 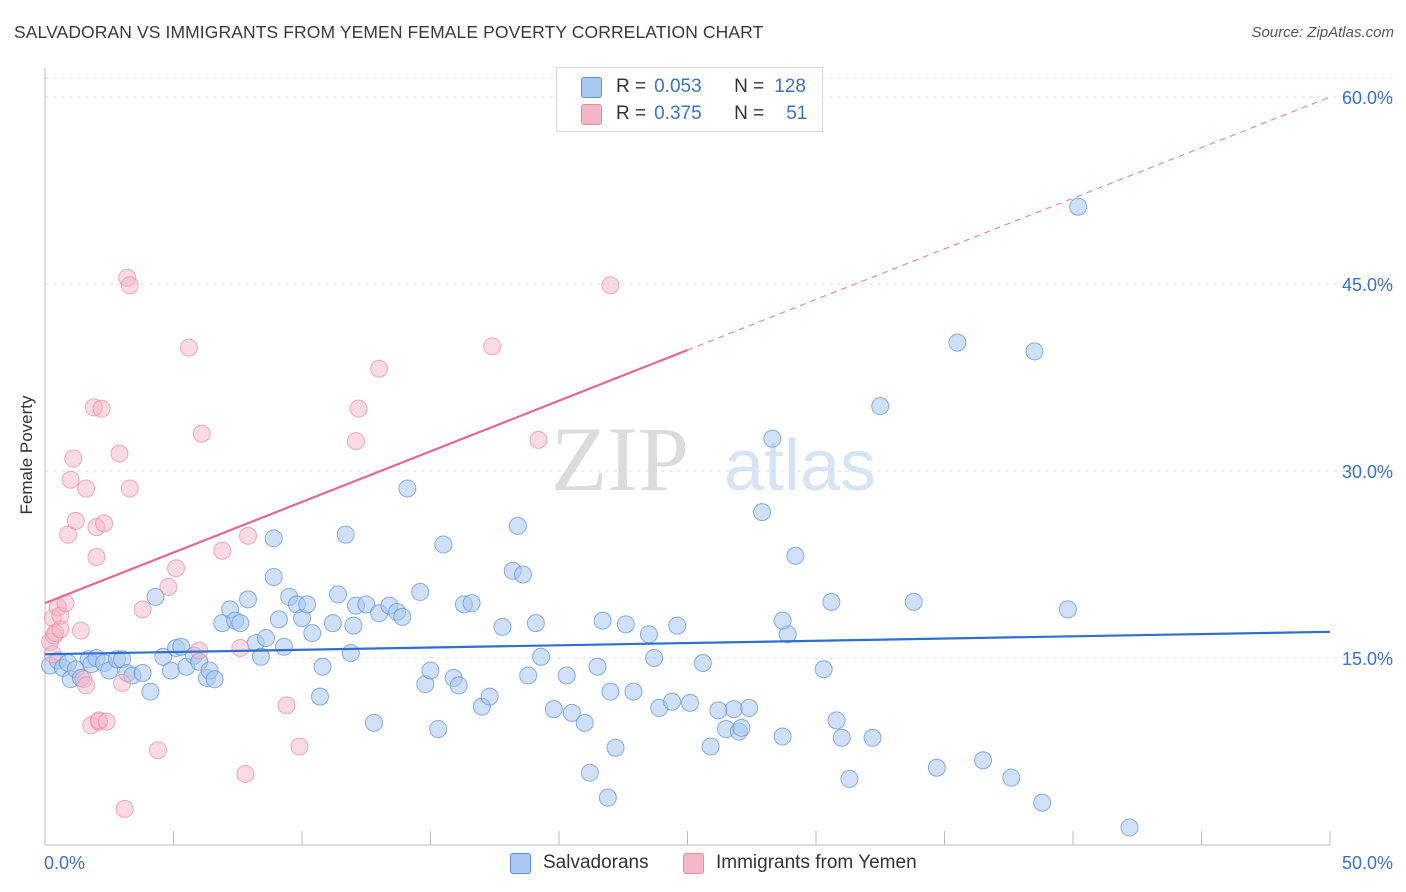 I want to click on legend-n-label: N =, so click(x=749, y=86).